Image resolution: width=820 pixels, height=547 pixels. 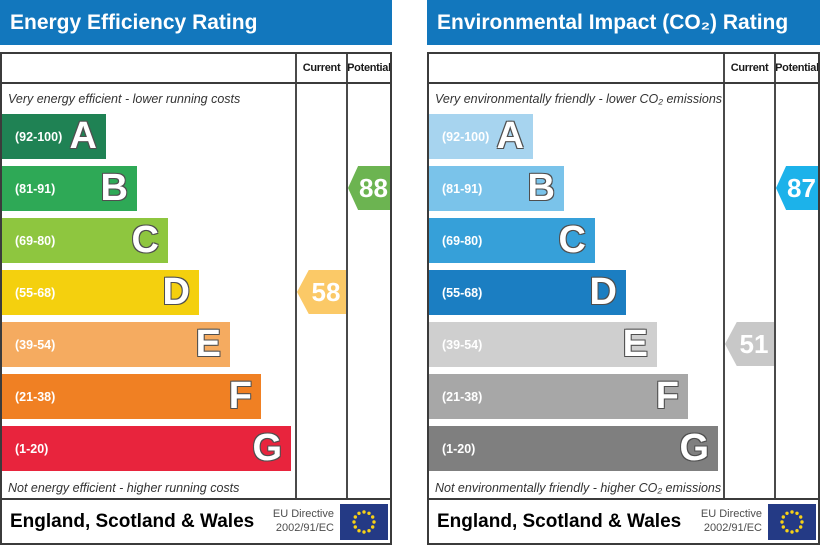 I want to click on current-column: 58, so click(x=320, y=291).